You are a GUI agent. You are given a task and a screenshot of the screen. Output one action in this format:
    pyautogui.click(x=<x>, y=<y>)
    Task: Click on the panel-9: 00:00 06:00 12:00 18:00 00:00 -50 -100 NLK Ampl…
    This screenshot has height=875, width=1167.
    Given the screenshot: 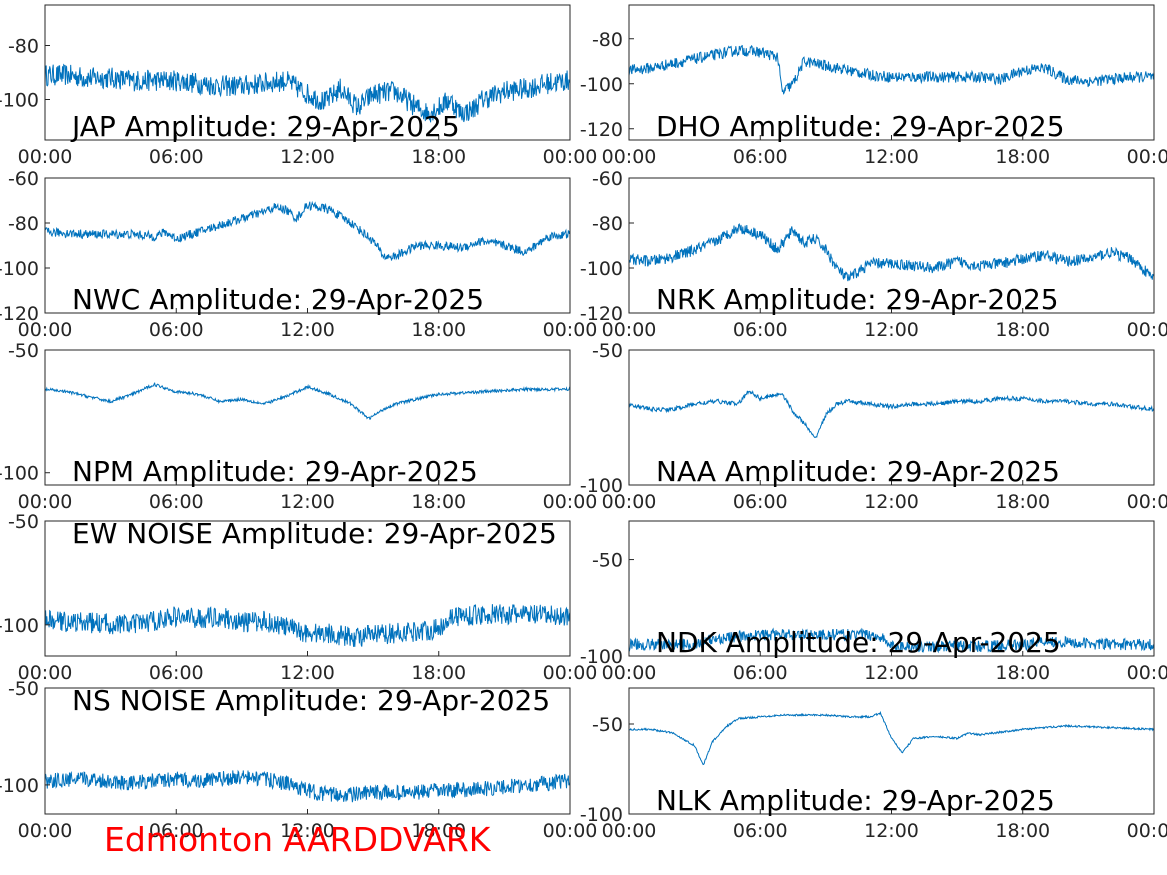 What is the action you would take?
    pyautogui.click(x=873, y=764)
    